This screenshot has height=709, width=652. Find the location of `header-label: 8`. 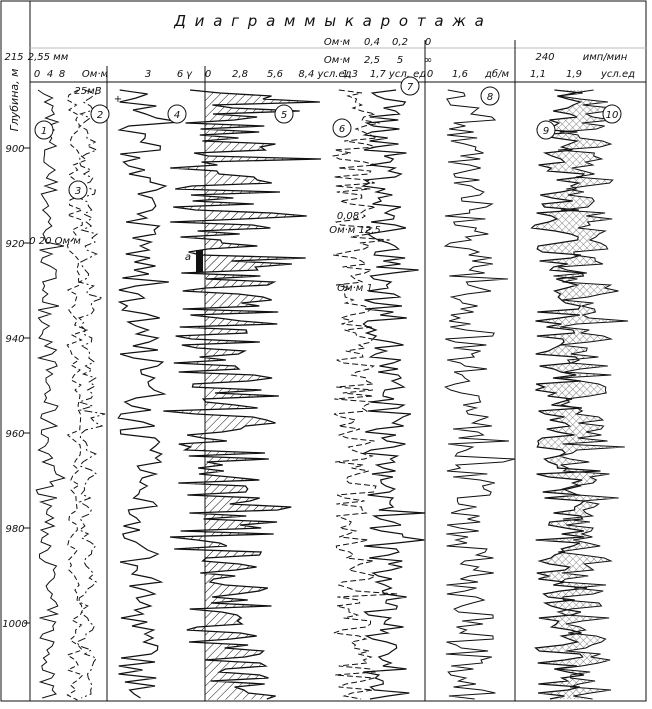

header-label: 8 is located at coordinates (62, 74).